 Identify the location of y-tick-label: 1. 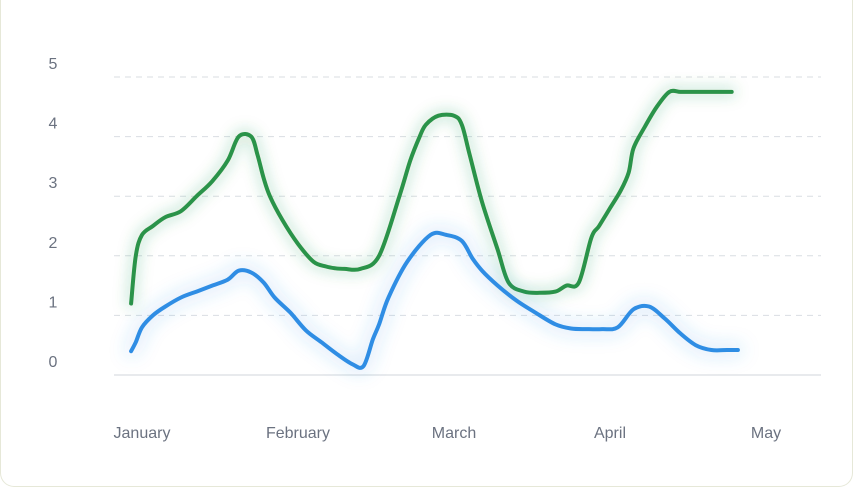
(53, 302).